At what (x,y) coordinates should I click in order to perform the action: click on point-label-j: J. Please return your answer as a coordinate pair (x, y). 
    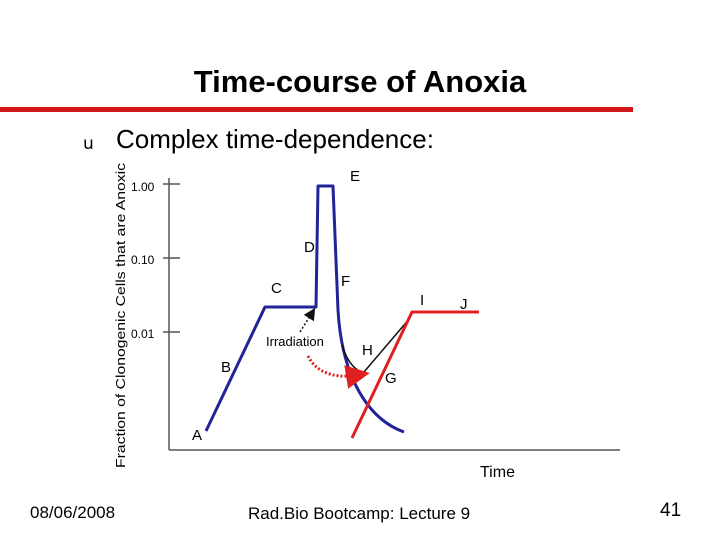
    Looking at the image, I should click on (464, 304).